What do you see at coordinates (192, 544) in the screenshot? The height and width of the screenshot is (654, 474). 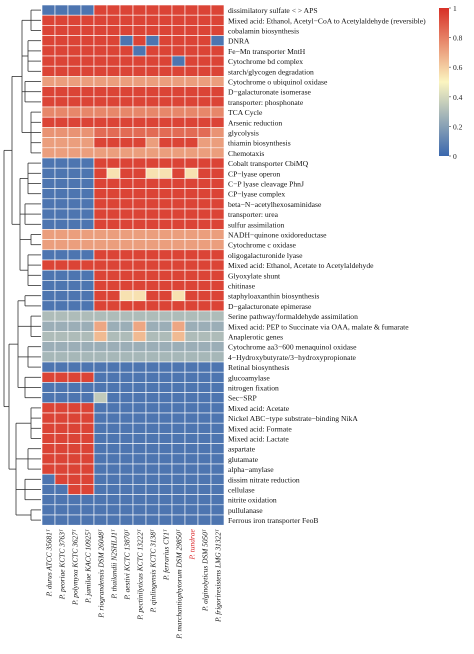 I see `column-label: P. tundrae` at bounding box center [192, 544].